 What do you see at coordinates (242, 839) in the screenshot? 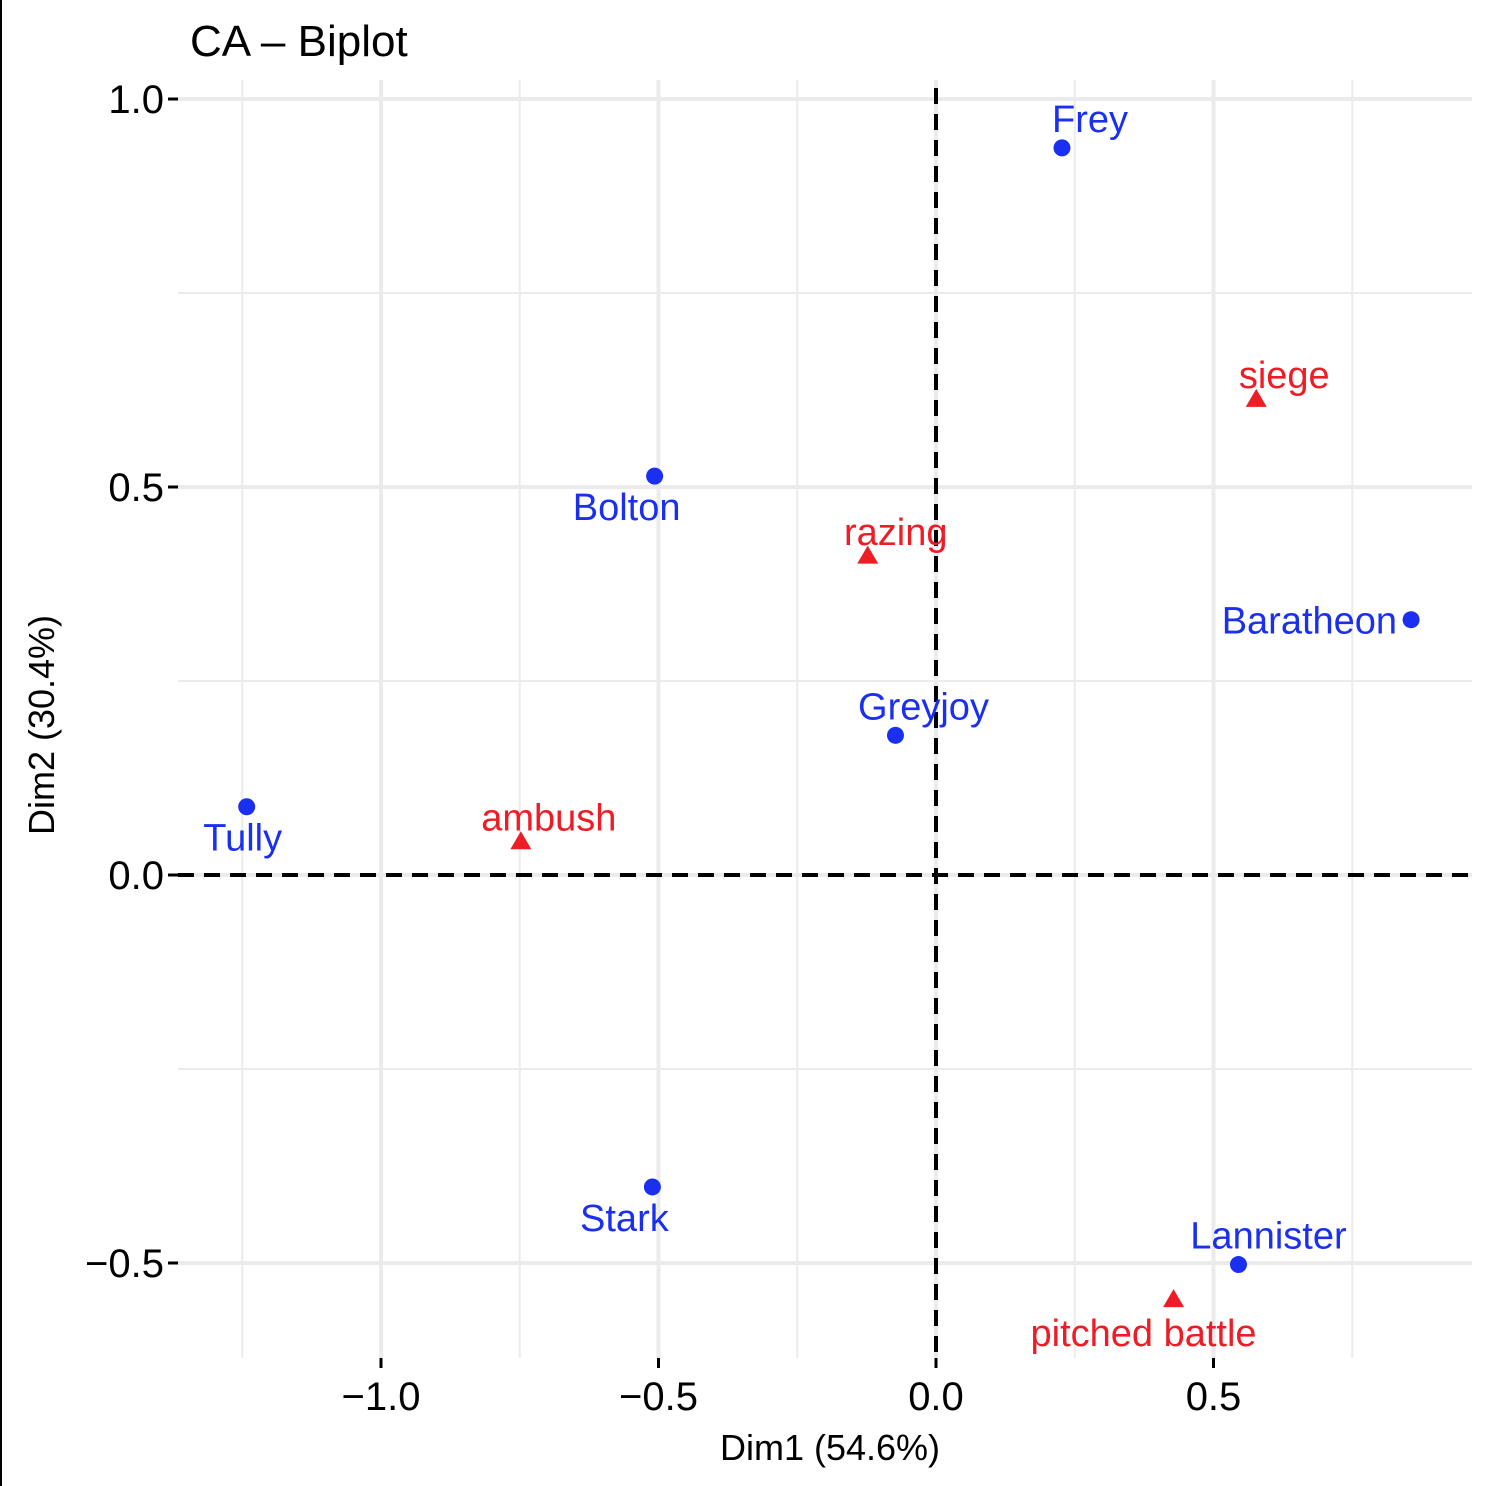
I see `point-label: Tully` at bounding box center [242, 839].